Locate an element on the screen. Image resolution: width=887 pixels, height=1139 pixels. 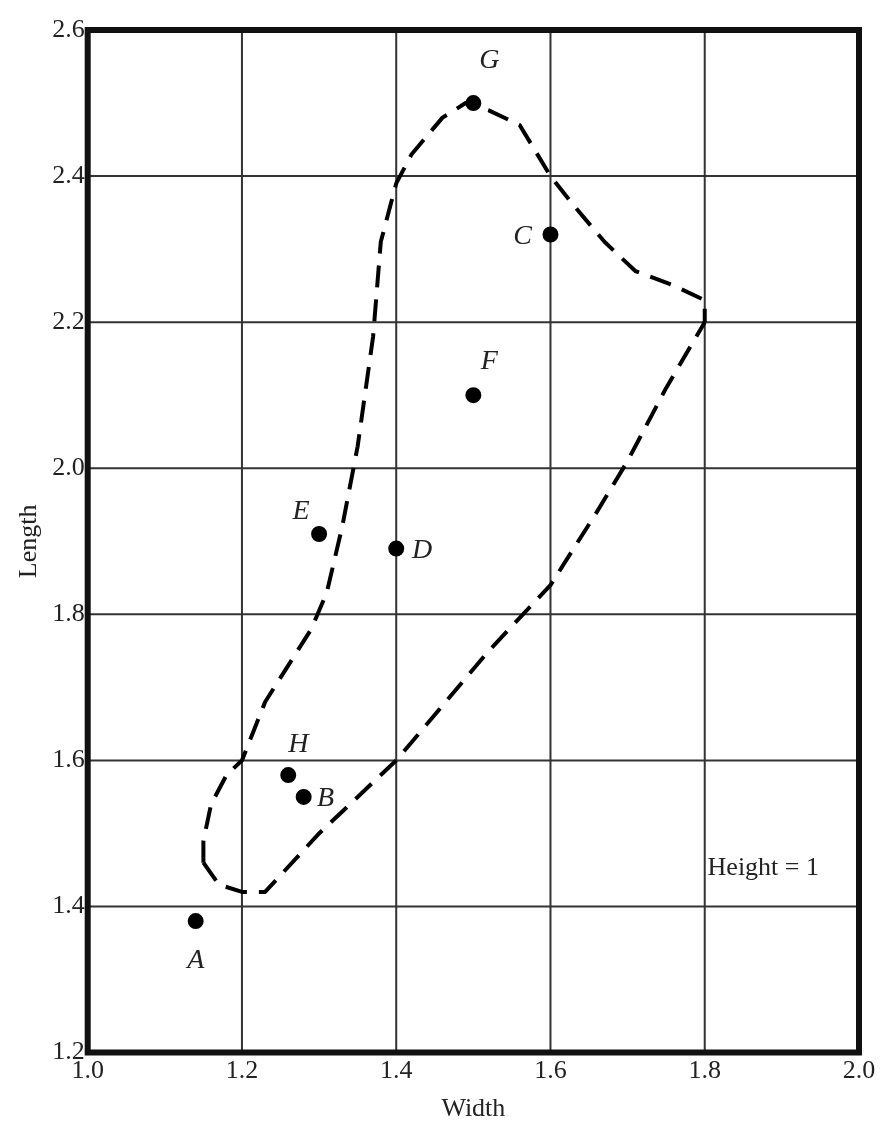
x-axis-title: Width is located at coordinates (473, 1108).